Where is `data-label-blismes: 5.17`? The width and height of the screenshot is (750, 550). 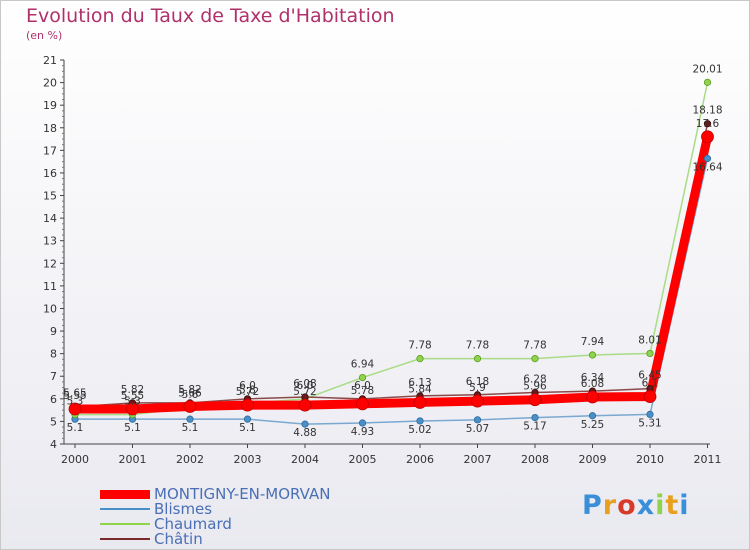 data-label-blismes: 5.17 is located at coordinates (534, 427).